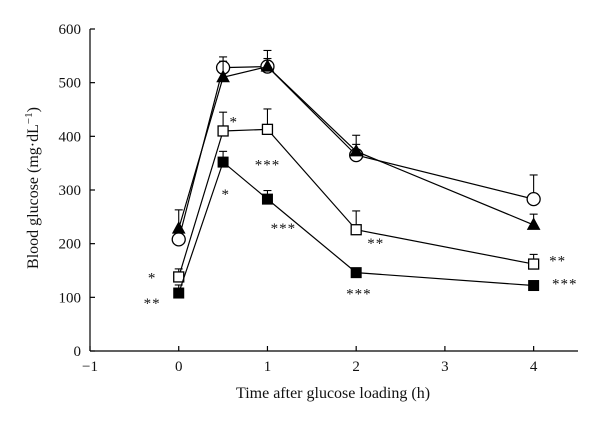 The height and width of the screenshot is (430, 600). What do you see at coordinates (70, 191) in the screenshot?
I see `y-tick-label: 300` at bounding box center [70, 191].